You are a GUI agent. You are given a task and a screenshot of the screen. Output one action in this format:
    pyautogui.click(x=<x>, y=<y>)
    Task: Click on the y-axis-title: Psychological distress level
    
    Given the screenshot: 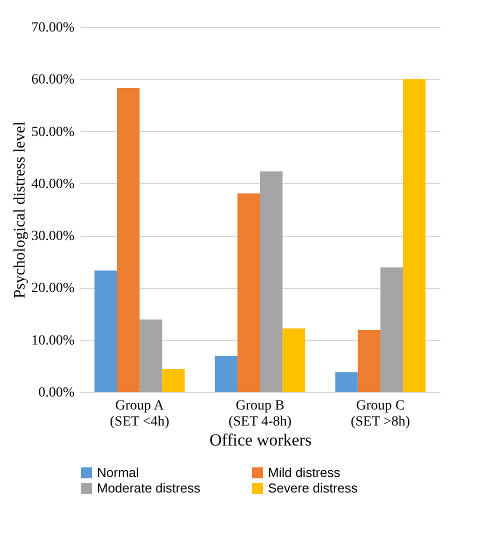 What is the action you would take?
    pyautogui.click(x=19, y=209)
    